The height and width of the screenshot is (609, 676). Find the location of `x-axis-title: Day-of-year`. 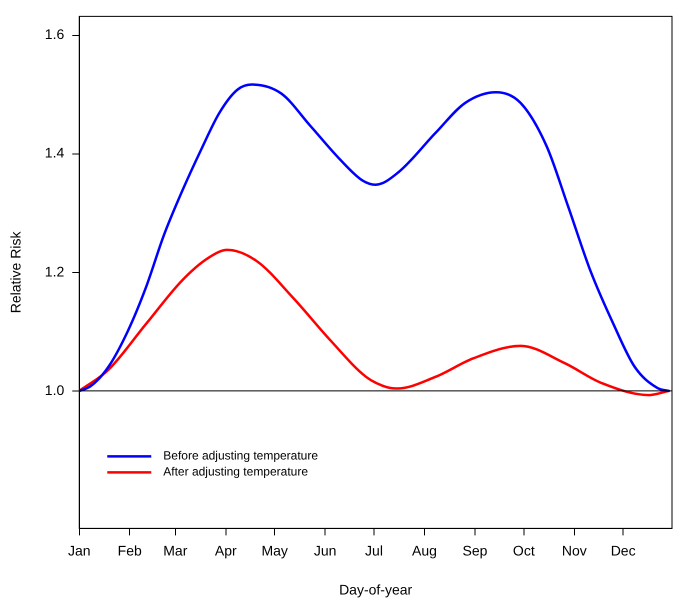

x-axis-title: Day-of-year is located at coordinates (376, 589).